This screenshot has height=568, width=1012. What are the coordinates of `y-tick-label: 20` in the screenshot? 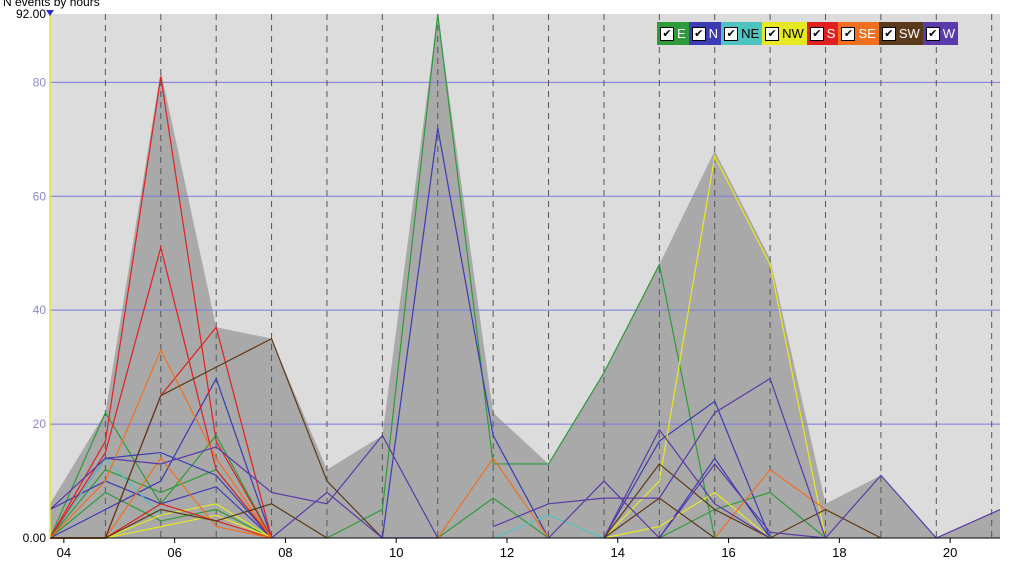 It's located at (40, 424).